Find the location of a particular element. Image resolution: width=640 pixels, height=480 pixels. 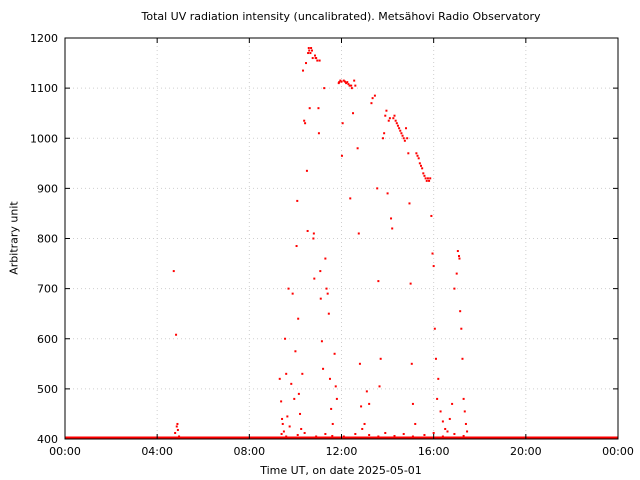

x-tick-label: 04:00 is located at coordinates (157, 451).